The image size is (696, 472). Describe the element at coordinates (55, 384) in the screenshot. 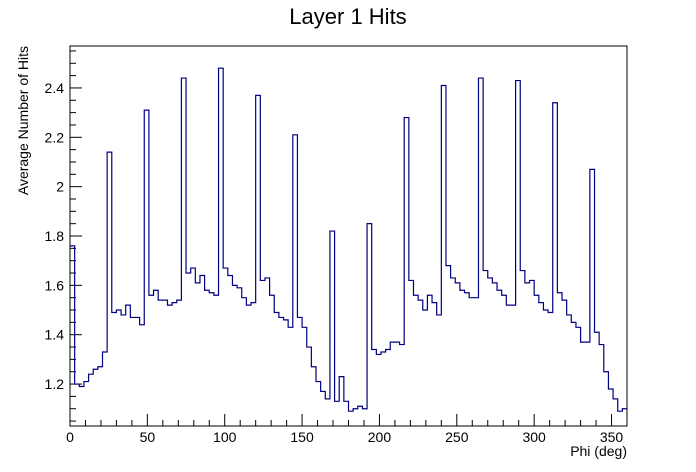

I see `y-tick-label: 1.2` at that location.